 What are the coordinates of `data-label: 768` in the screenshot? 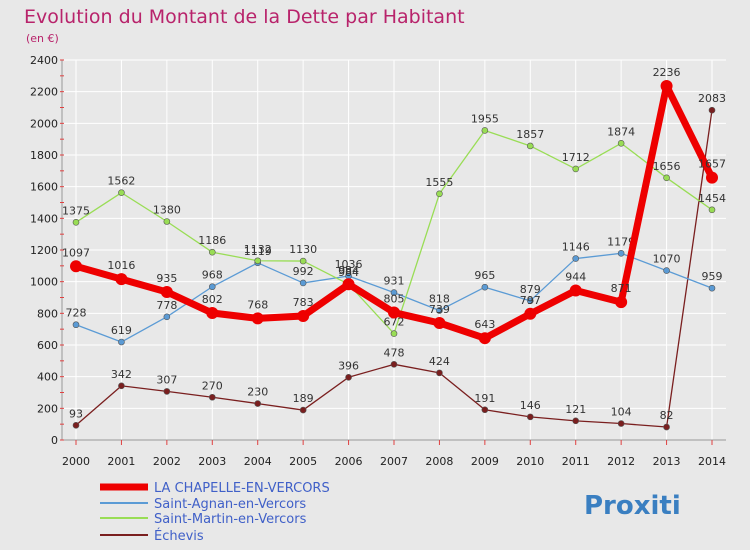 It's located at (257, 304).